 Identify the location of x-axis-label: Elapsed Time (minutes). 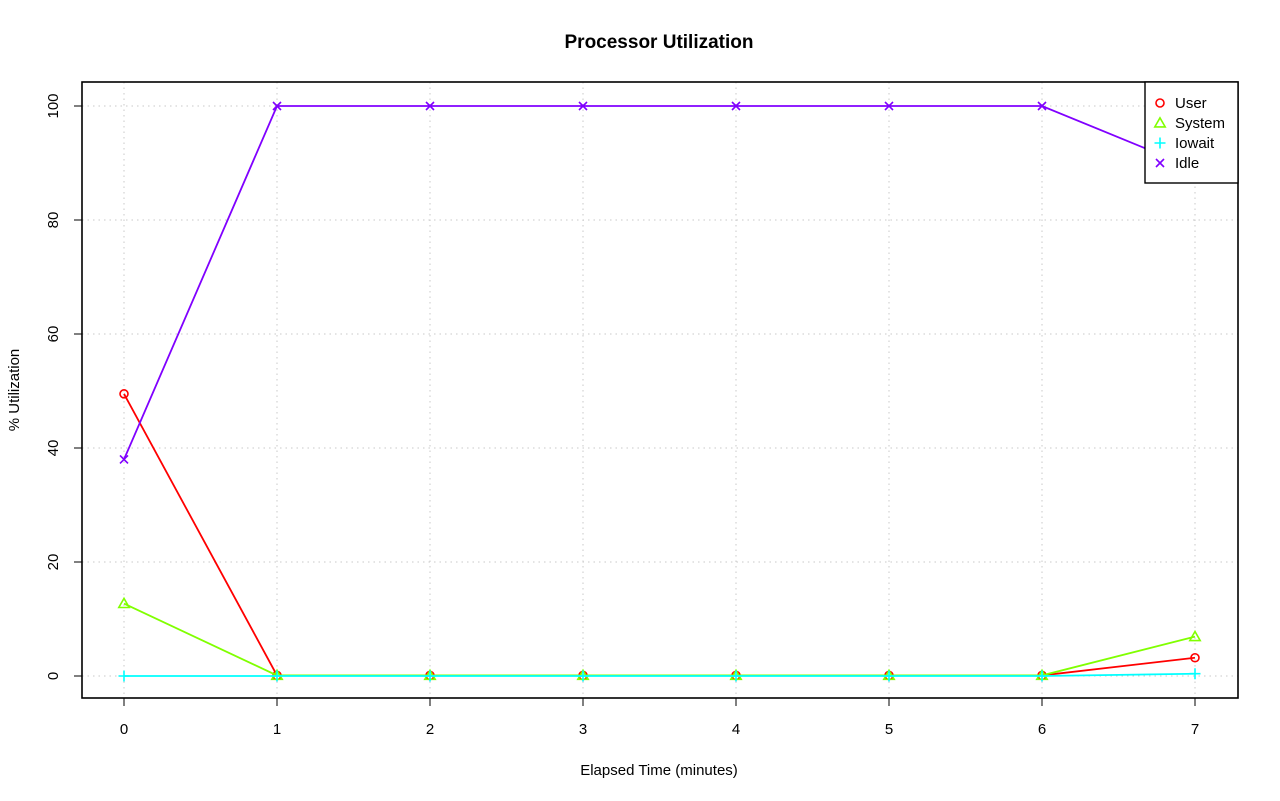
(659, 770).